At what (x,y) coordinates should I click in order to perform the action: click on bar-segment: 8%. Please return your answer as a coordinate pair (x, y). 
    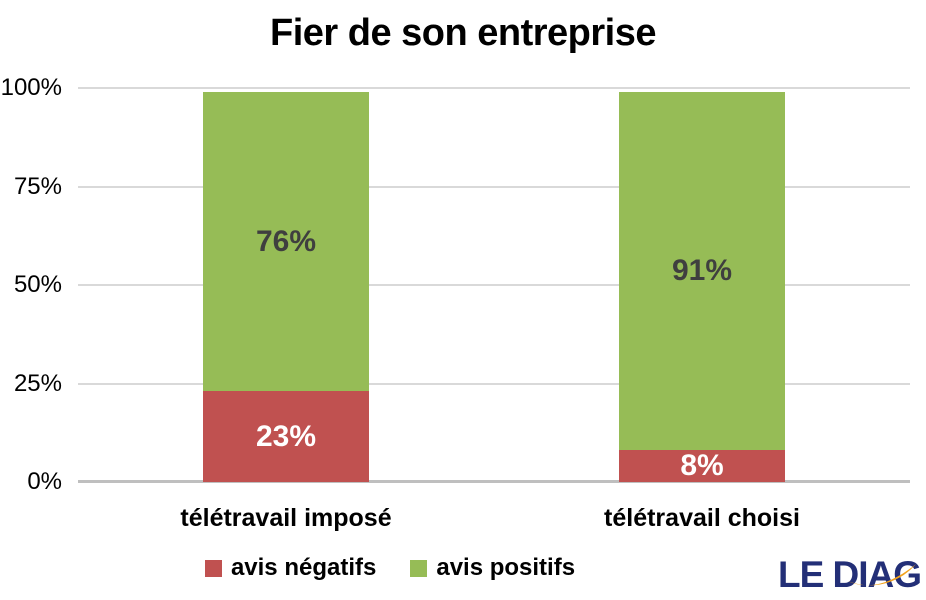
    Looking at the image, I should click on (702, 466).